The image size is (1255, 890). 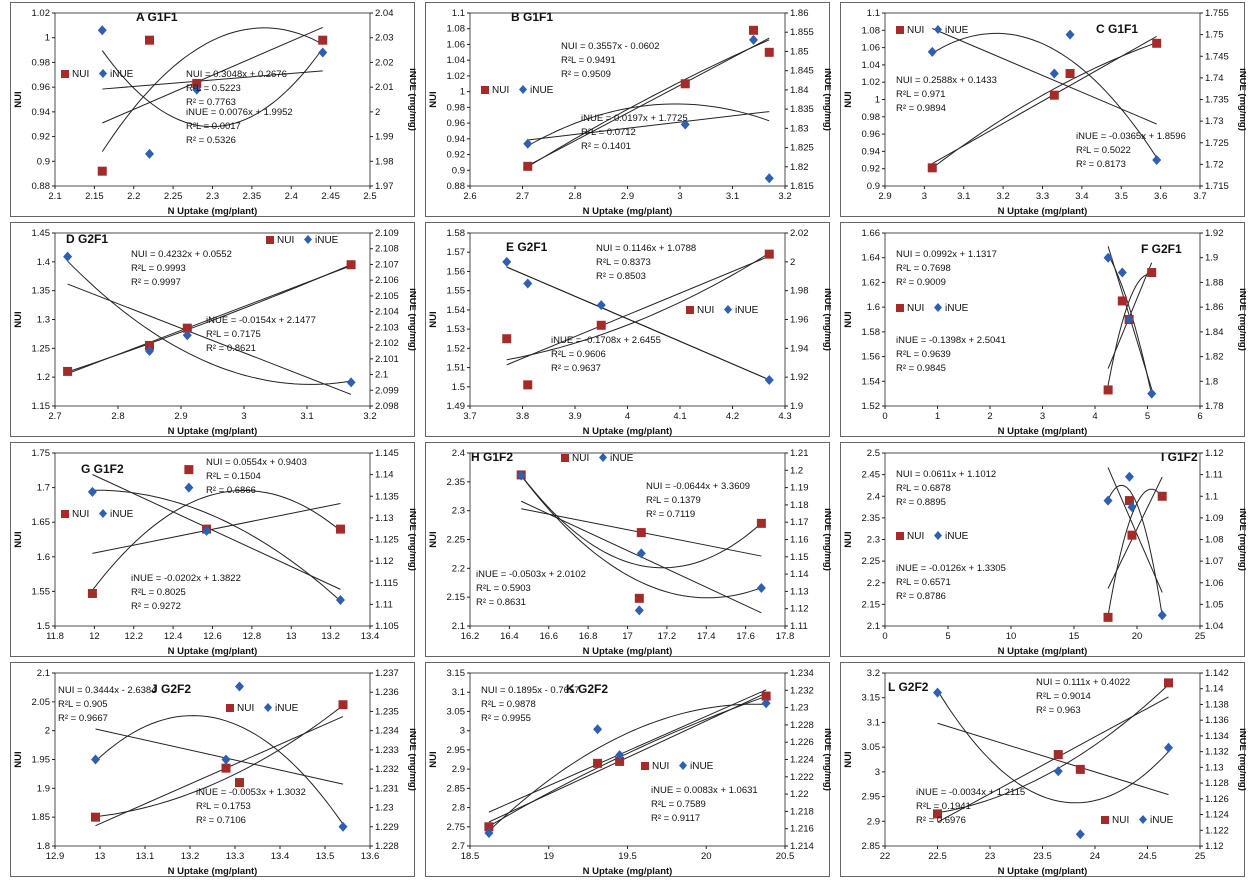 What do you see at coordinates (802, 760) in the screenshot?
I see `y2-tick-label: 1.224` at bounding box center [802, 760].